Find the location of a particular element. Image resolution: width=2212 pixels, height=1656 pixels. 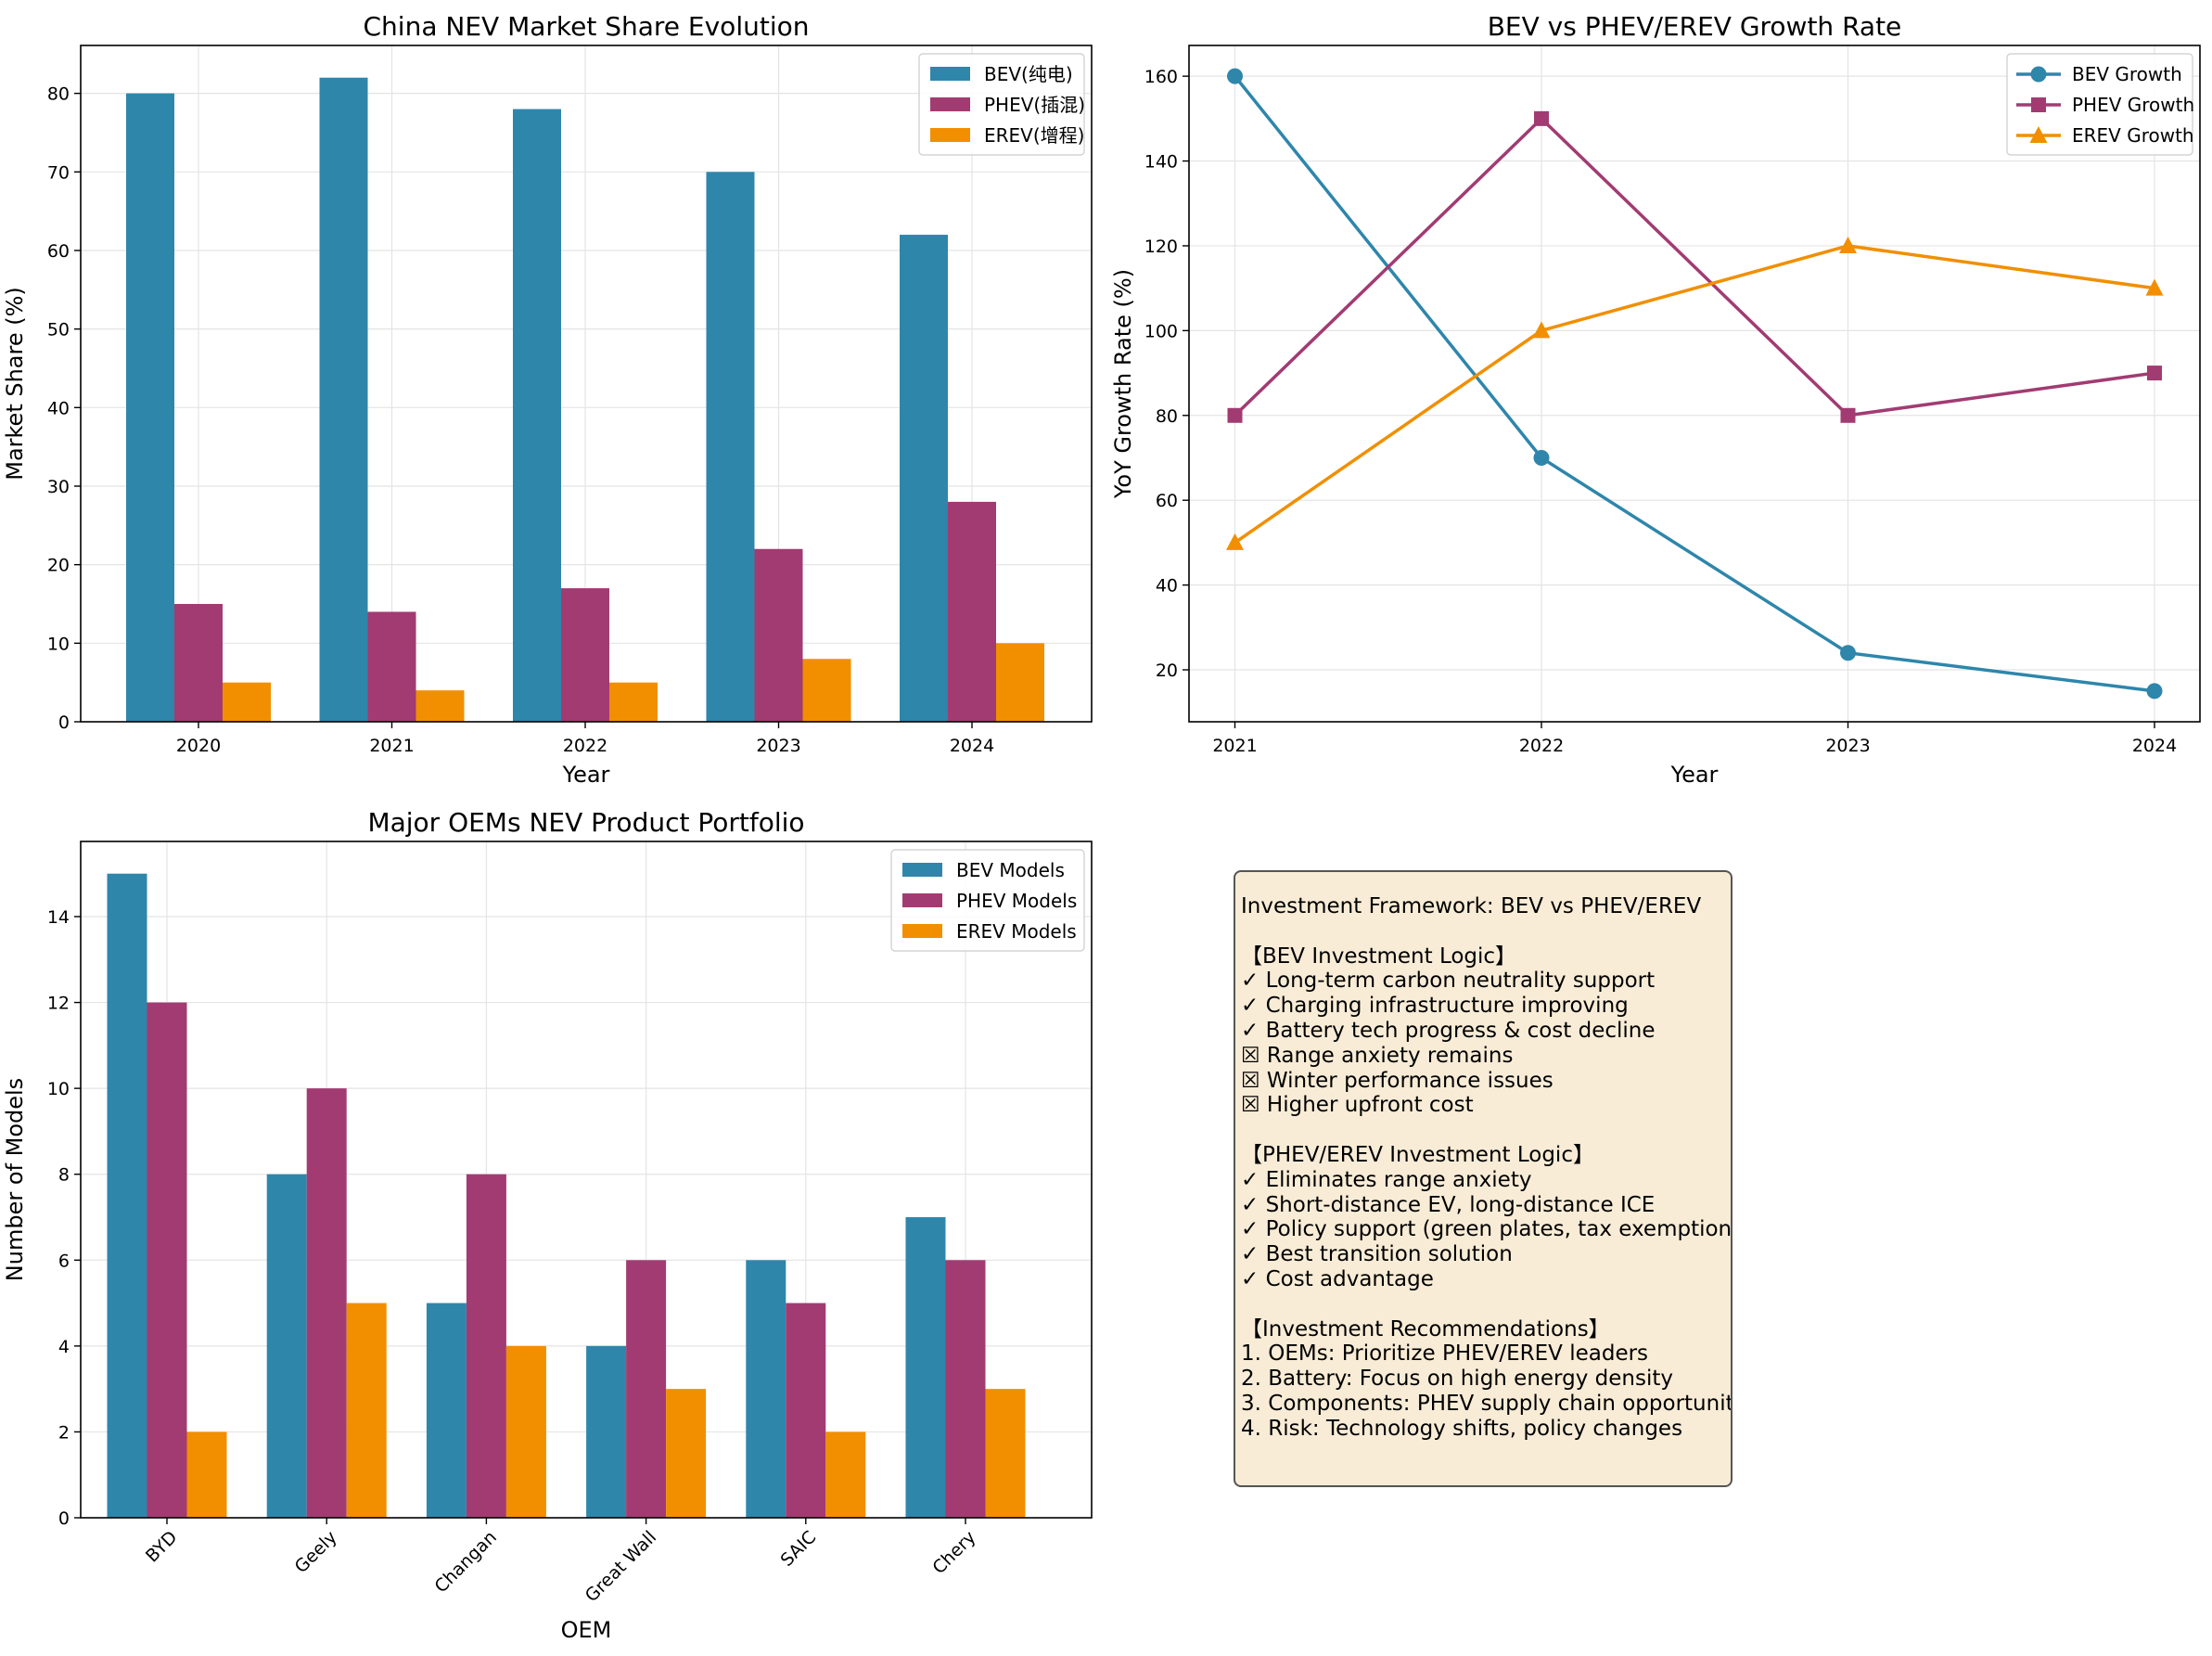

y-tick-label: 8 is located at coordinates (64, 1175).